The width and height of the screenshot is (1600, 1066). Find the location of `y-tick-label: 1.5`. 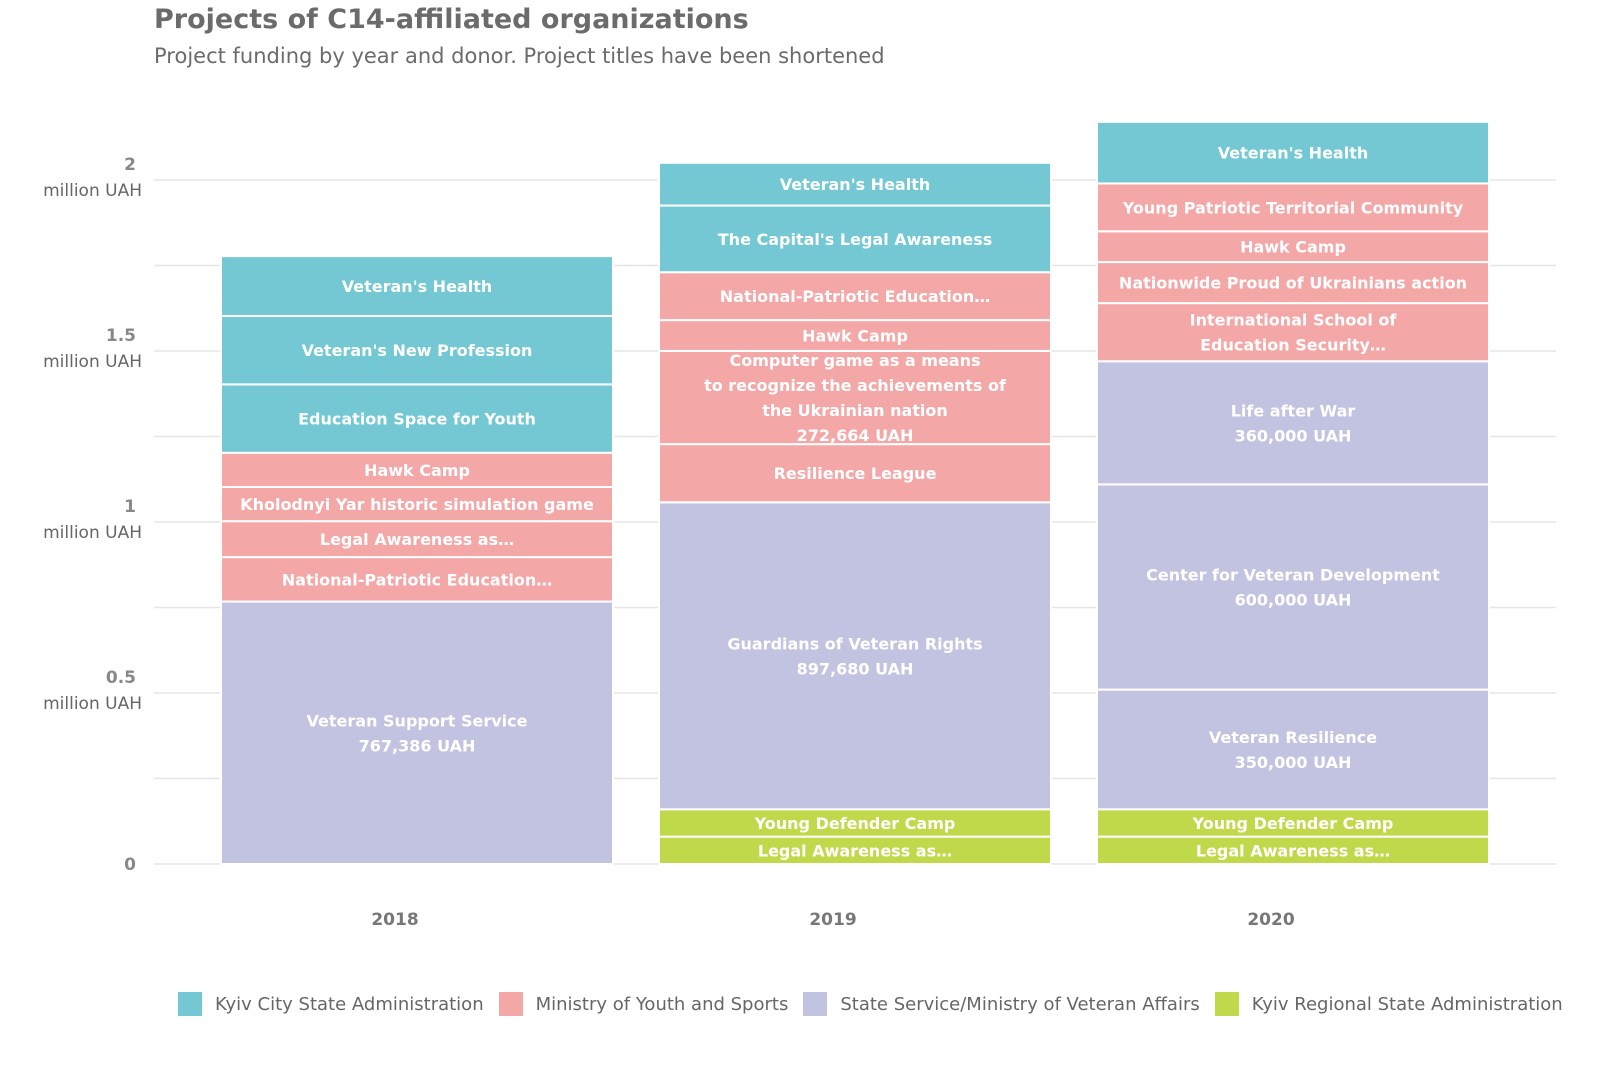

y-tick-label: 1.5 is located at coordinates (121, 336).